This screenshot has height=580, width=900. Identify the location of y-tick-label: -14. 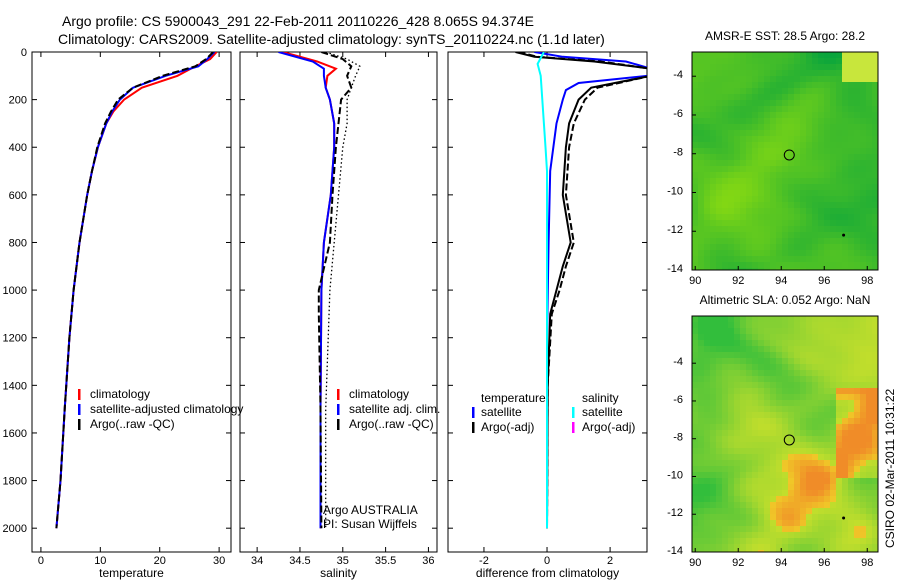
(675, 551).